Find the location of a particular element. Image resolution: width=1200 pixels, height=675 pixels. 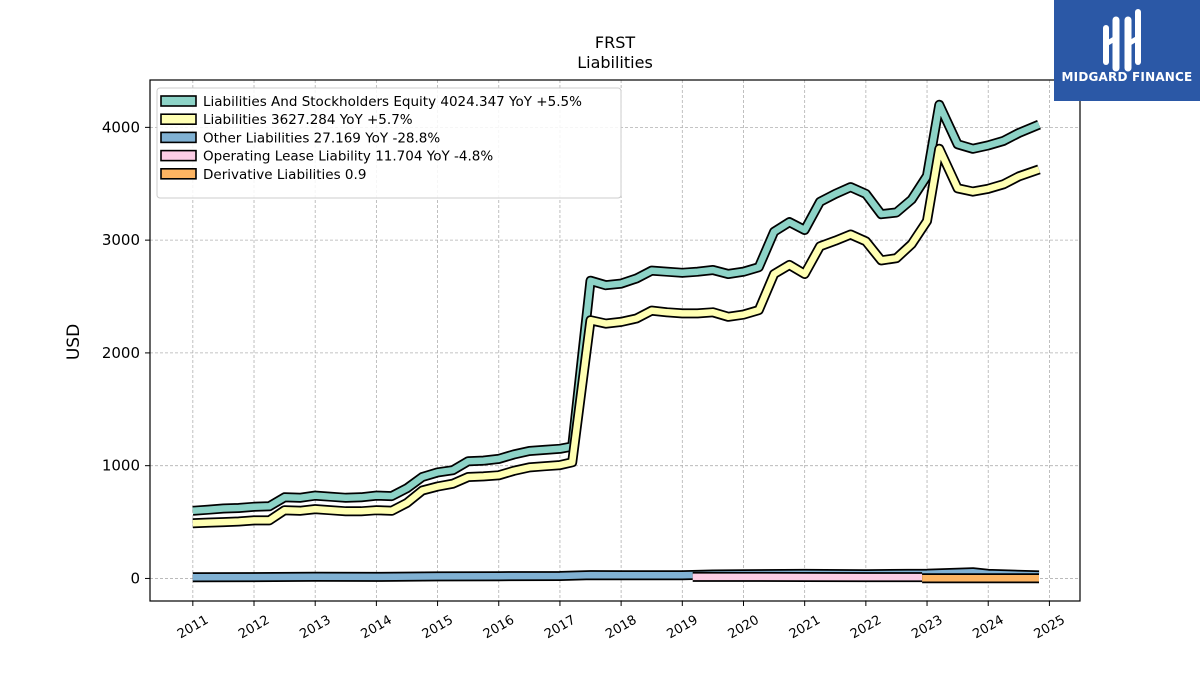

chart-subtitle: Liabilities is located at coordinates (615, 62).